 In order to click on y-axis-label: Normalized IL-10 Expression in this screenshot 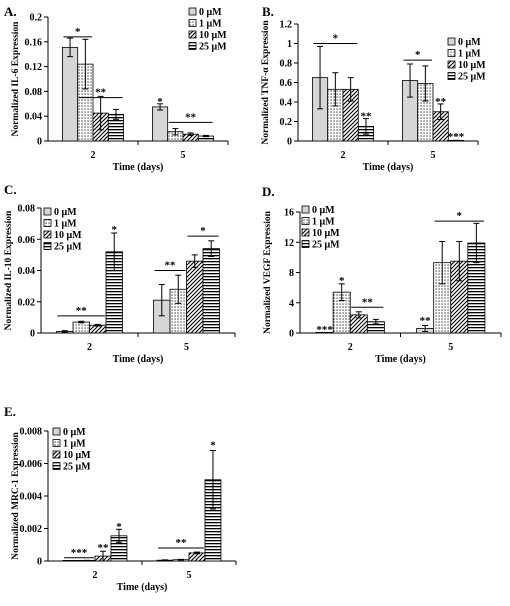, I will do `click(9, 270)`.